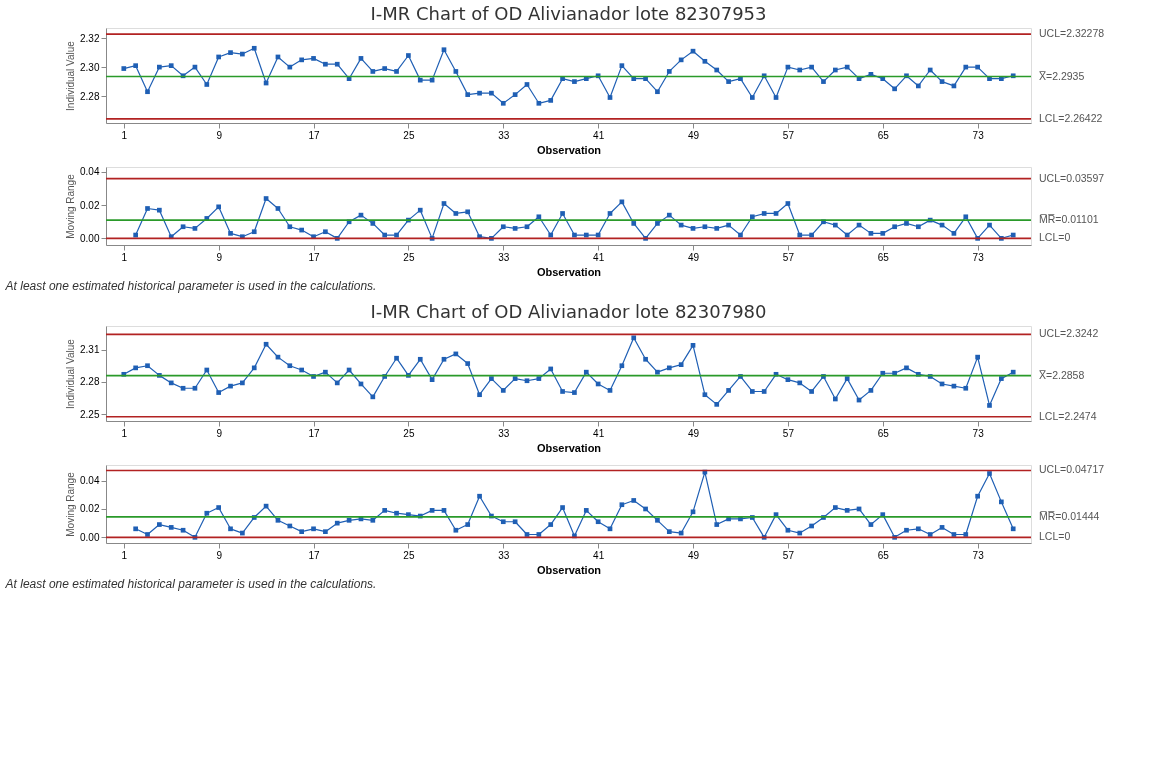 This screenshot has height=769, width=1158. I want to click on y-tick-label: 2.30, so click(90, 67).